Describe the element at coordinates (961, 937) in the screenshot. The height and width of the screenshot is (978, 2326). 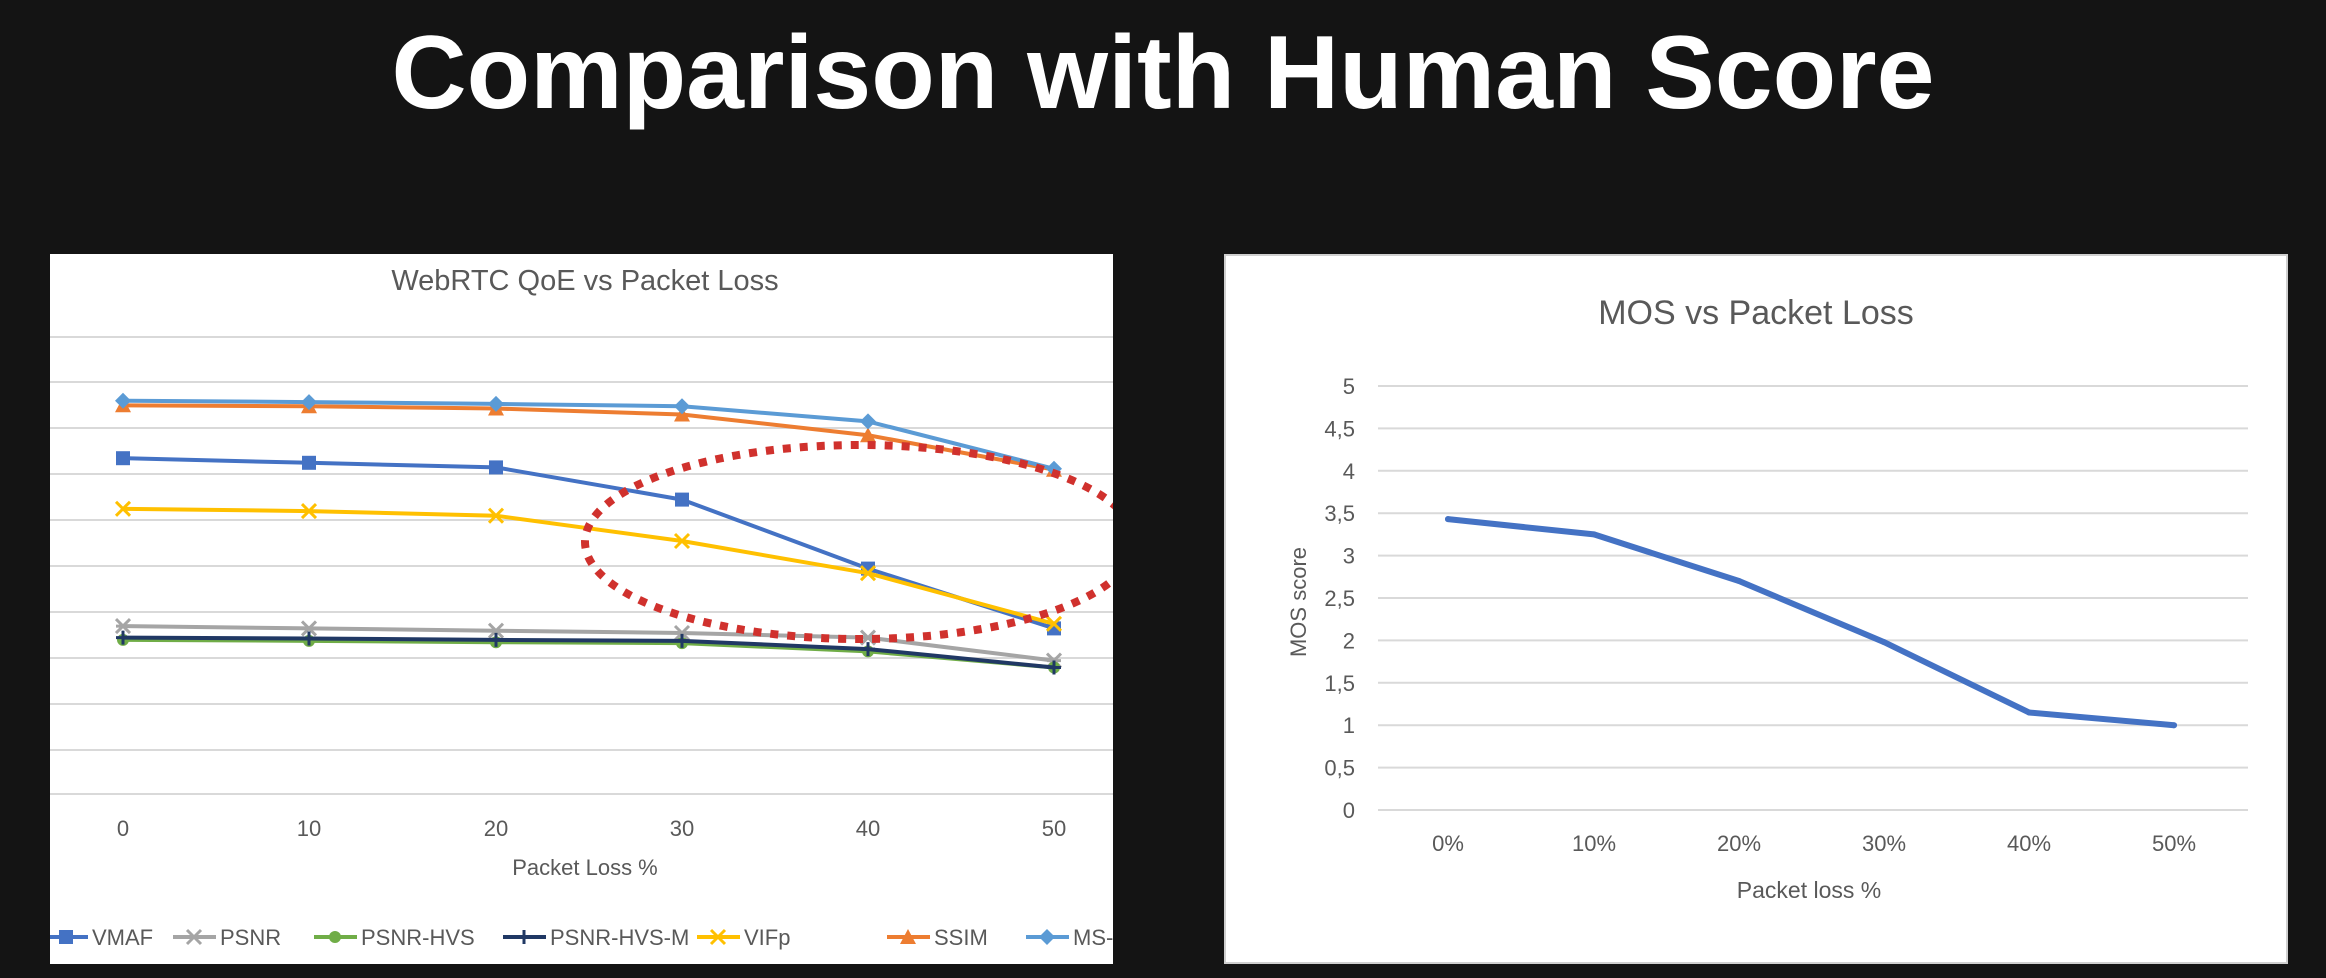
I see `legend-label: SSIM` at that location.